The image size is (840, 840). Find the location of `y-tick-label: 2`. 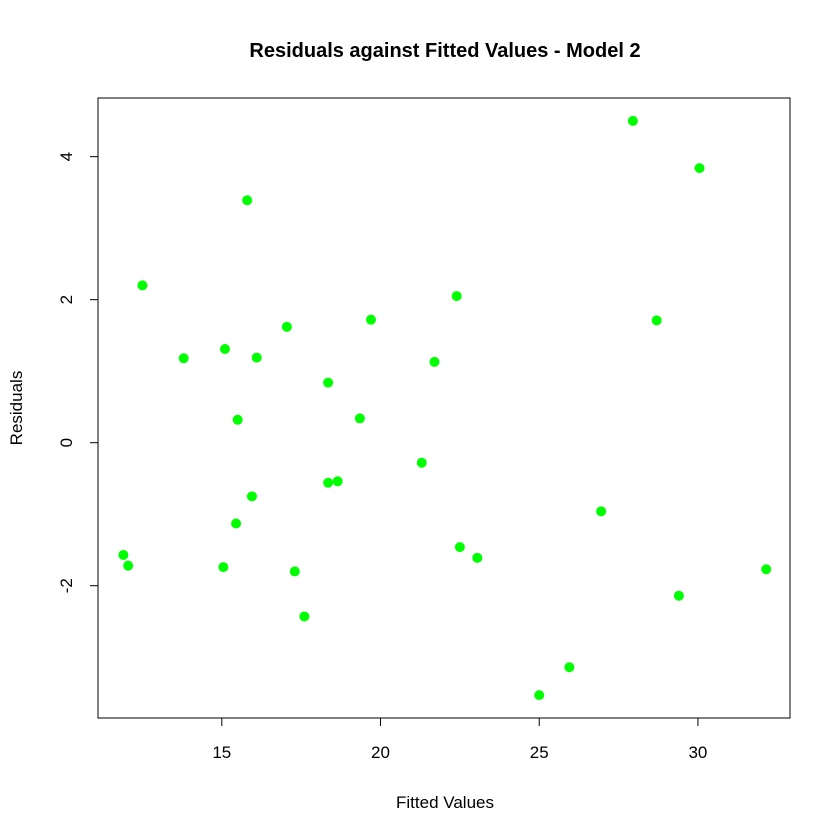

y-tick-label: 2 is located at coordinates (66, 299).